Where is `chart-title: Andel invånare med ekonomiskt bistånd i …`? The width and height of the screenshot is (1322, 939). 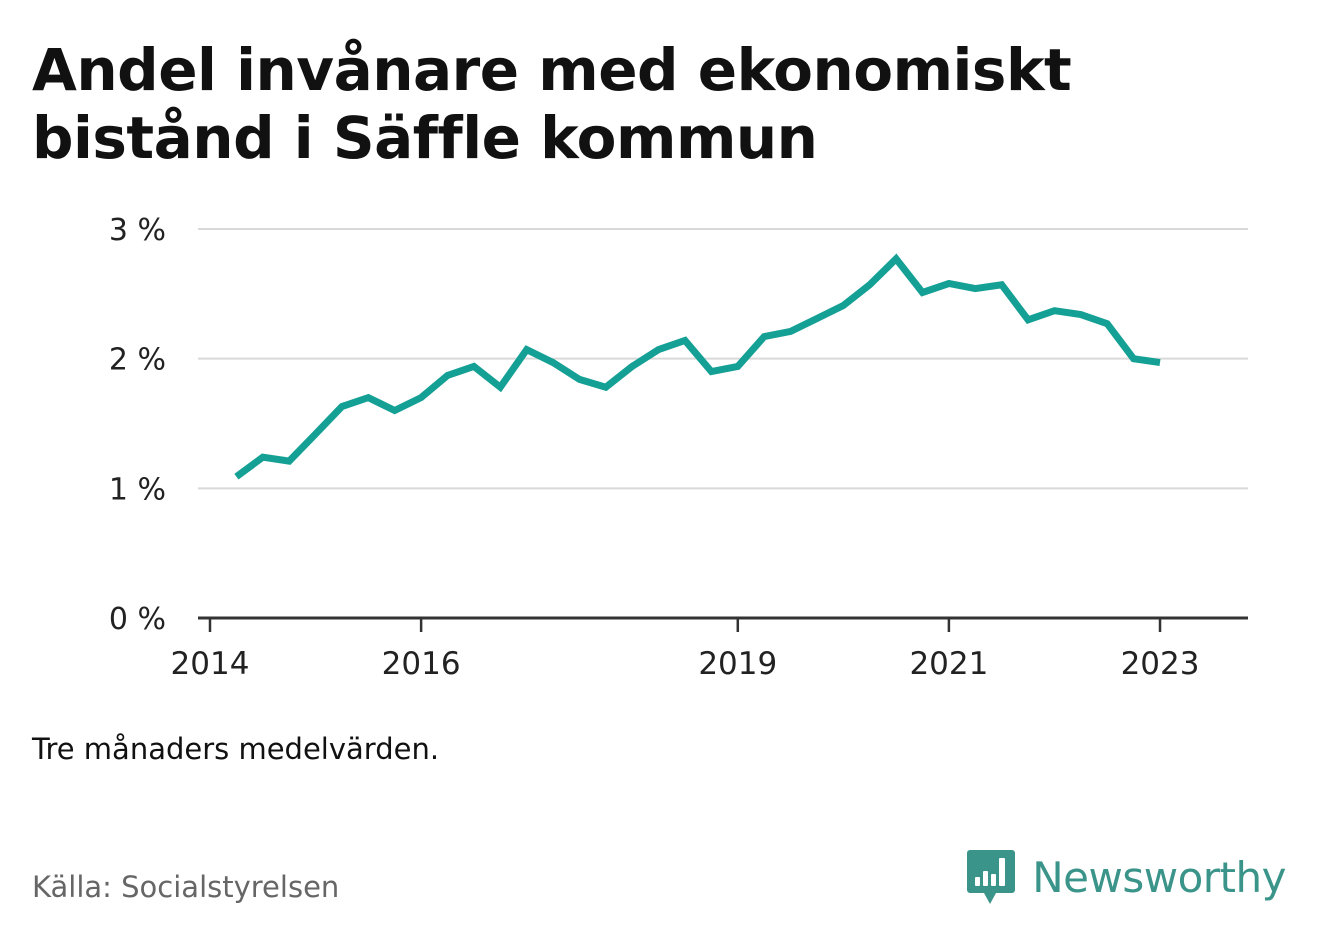 chart-title: Andel invånare med ekonomiskt bistånd i … is located at coordinates (632, 104).